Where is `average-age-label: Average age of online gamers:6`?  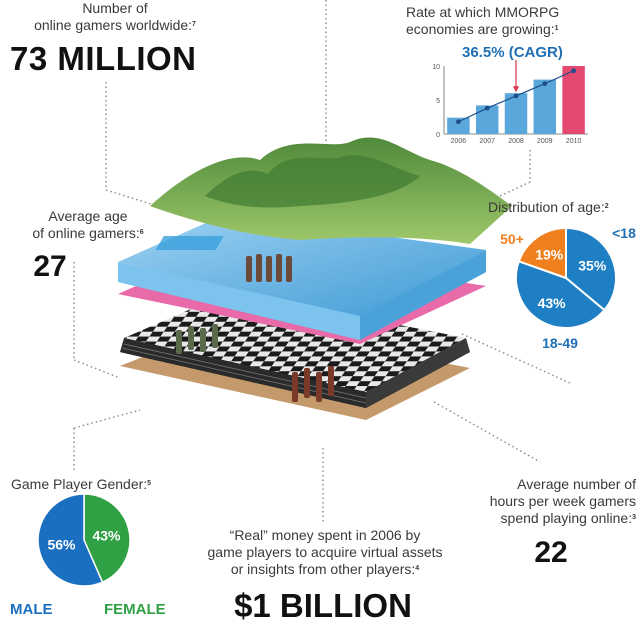 average-age-label: Average age of online gamers:6 is located at coordinates (88, 225).